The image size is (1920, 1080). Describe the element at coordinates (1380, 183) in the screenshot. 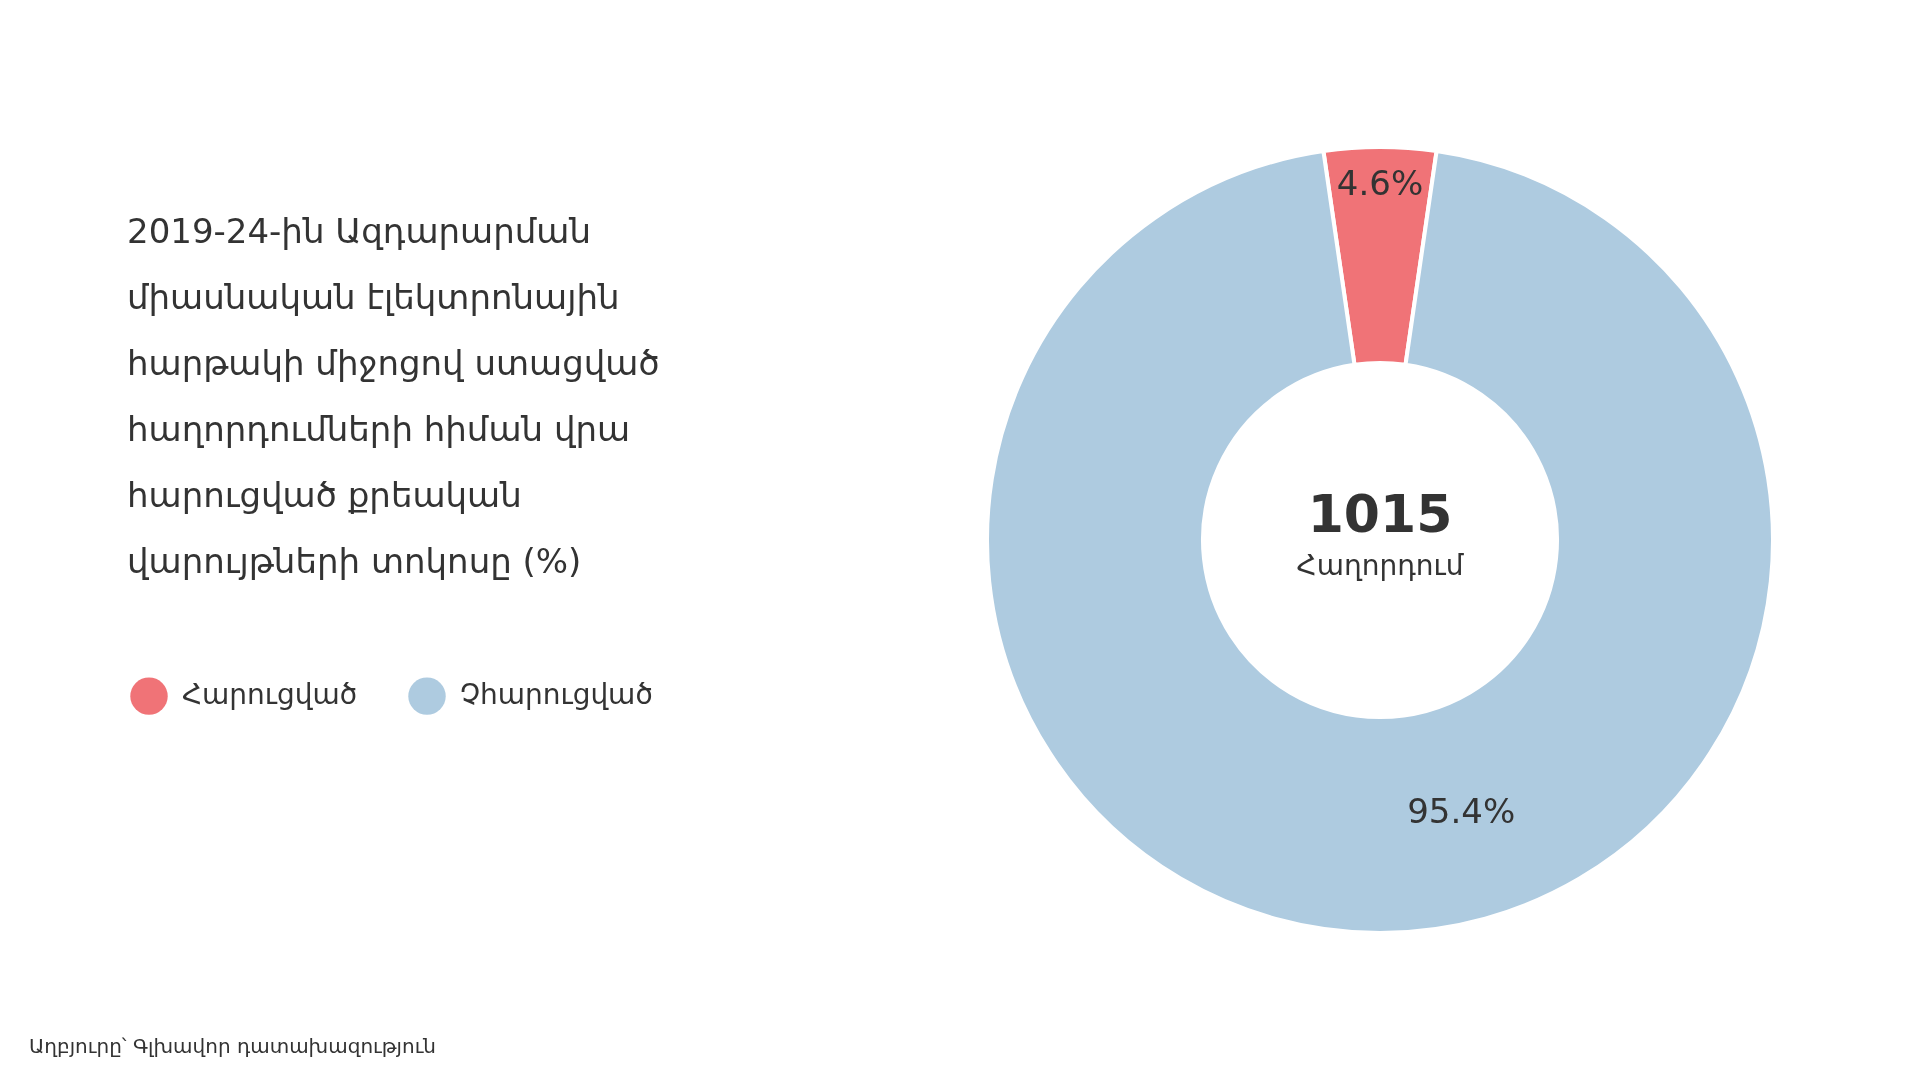

I see `data-label: 4.6%` at that location.